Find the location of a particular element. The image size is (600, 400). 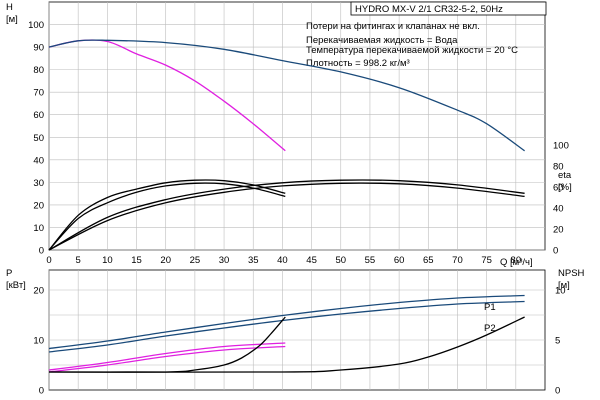

series-label-p1: P1 is located at coordinates (490, 307).